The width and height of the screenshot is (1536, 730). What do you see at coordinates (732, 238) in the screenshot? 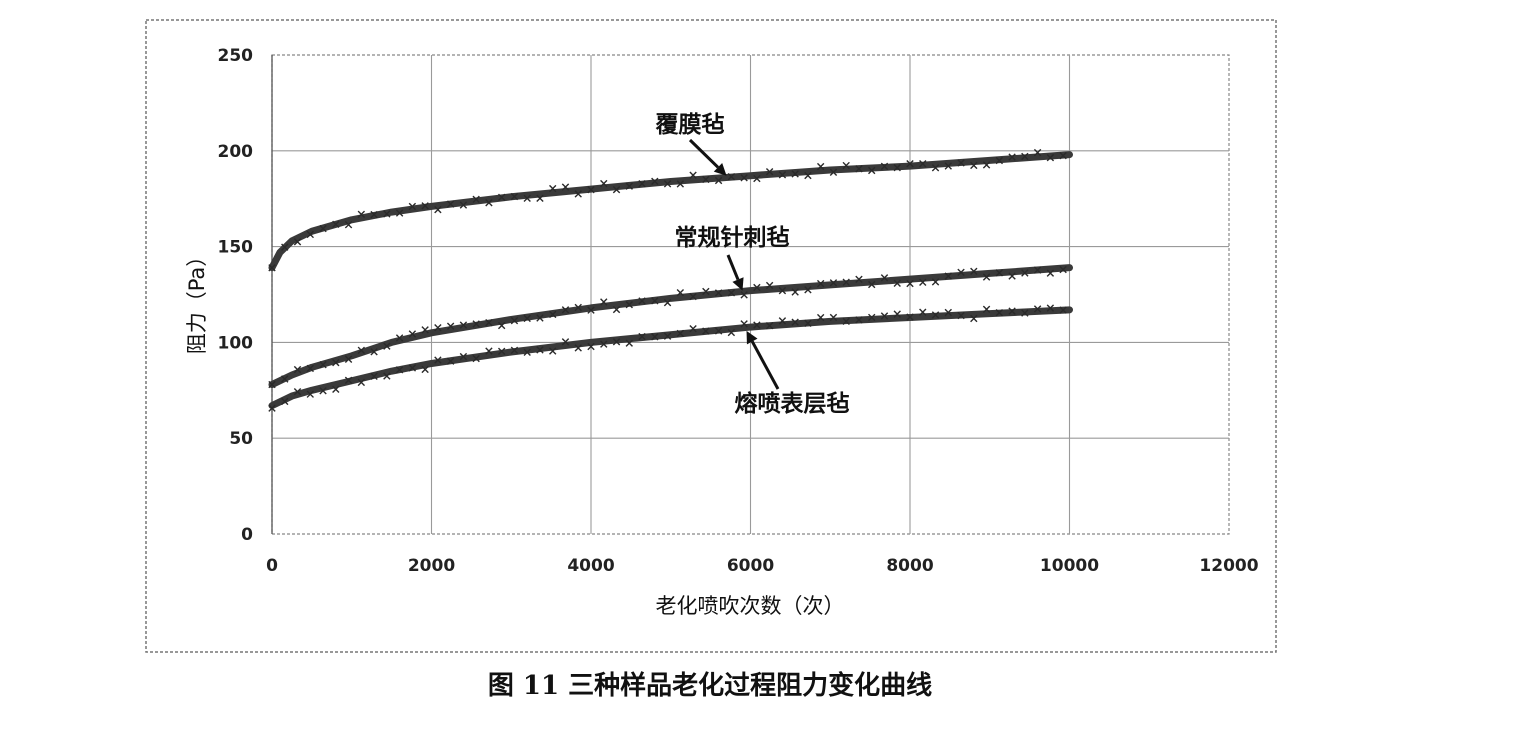
I see `annotation-label: 常规针刺毡` at bounding box center [732, 238].